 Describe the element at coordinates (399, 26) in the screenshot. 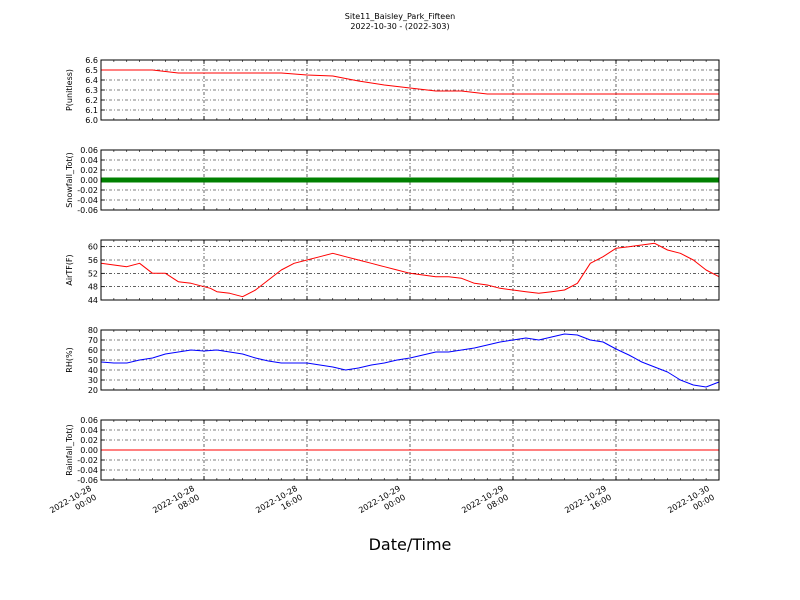

I see `figure-subtitle: 2022-10-30 - (2022-303)` at that location.